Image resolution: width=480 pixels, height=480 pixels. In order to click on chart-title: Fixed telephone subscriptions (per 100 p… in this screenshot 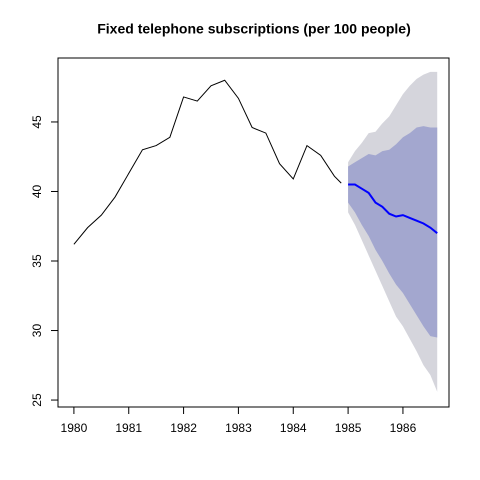, I will do `click(254, 29)`.